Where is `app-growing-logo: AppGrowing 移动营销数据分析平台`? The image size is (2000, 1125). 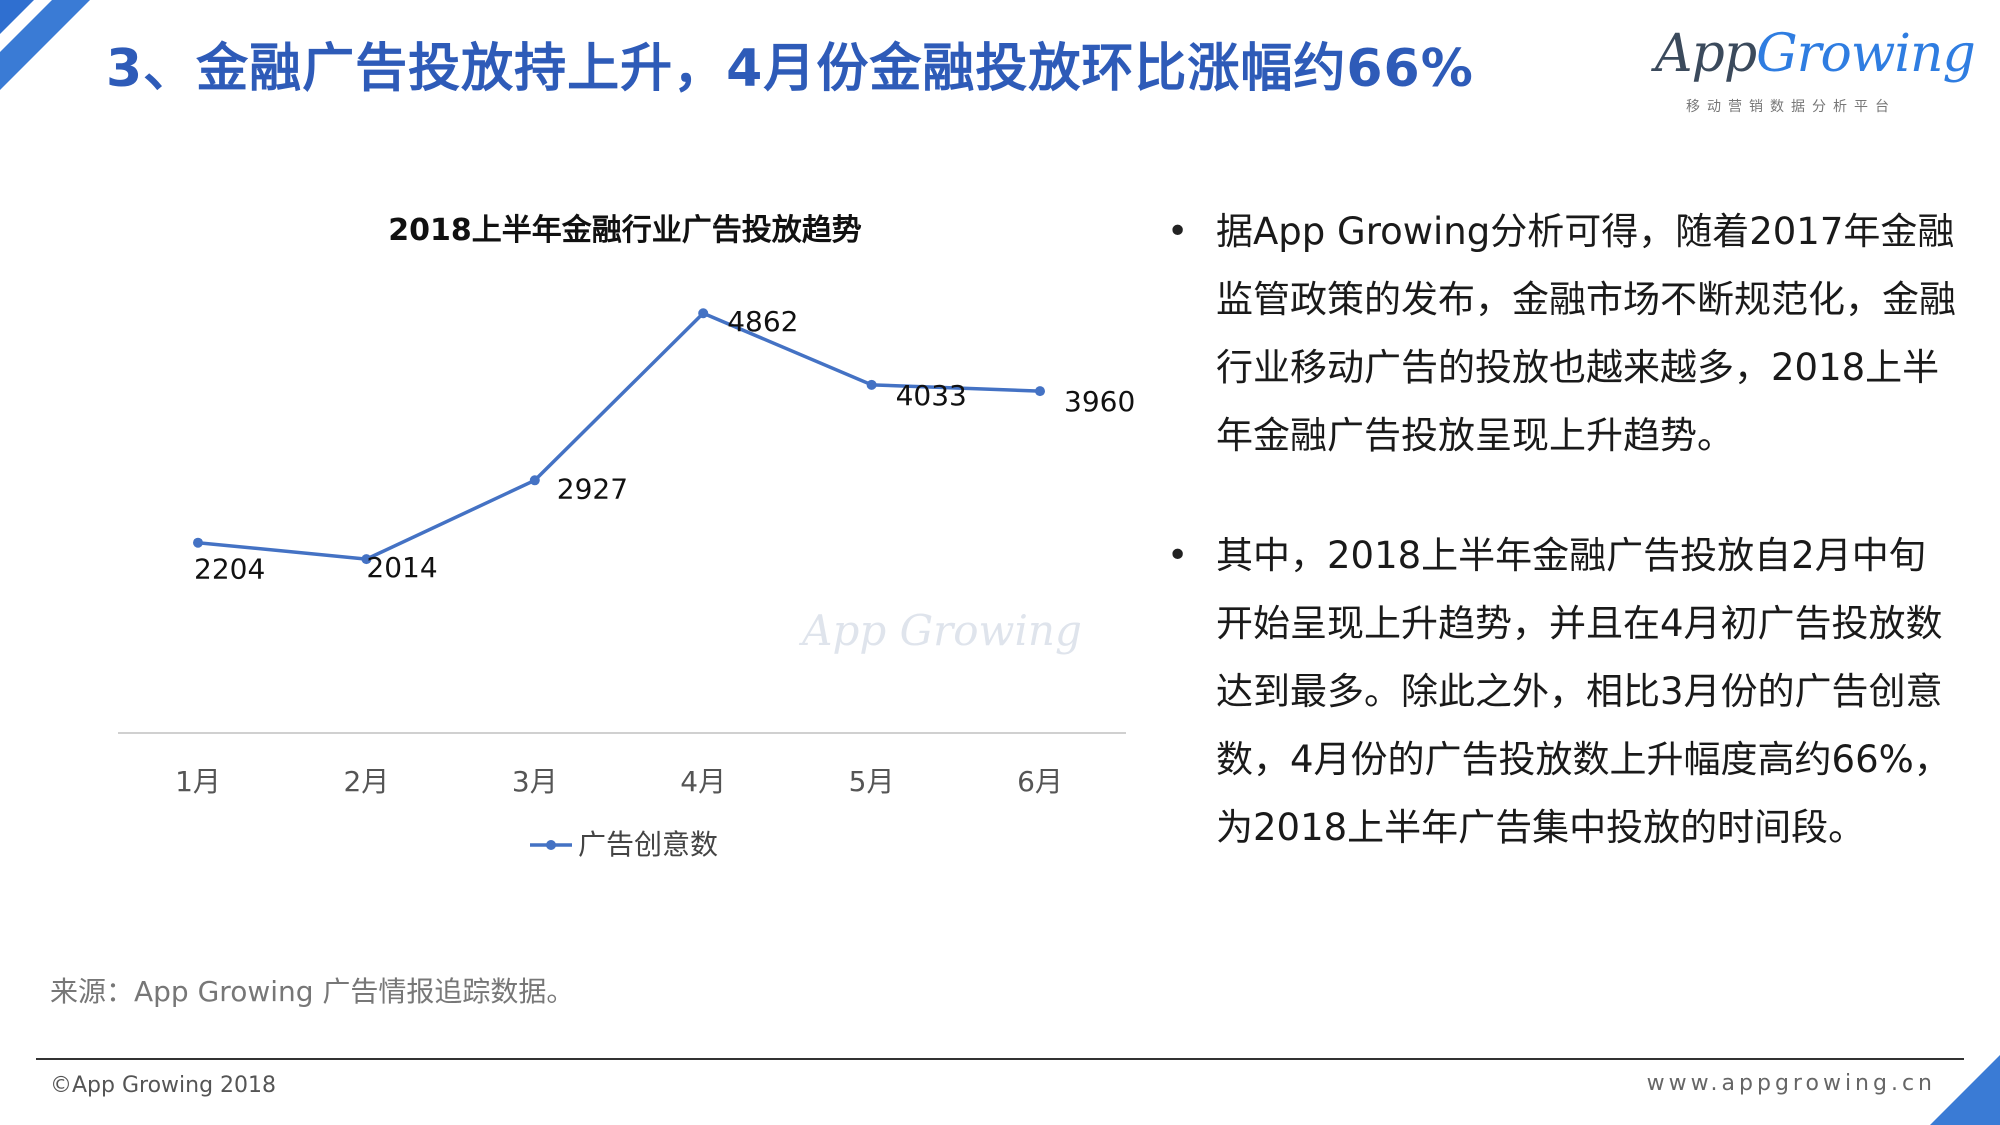 app-growing-logo: AppGrowing 移动营销数据分析平台 is located at coordinates (1815, 74).